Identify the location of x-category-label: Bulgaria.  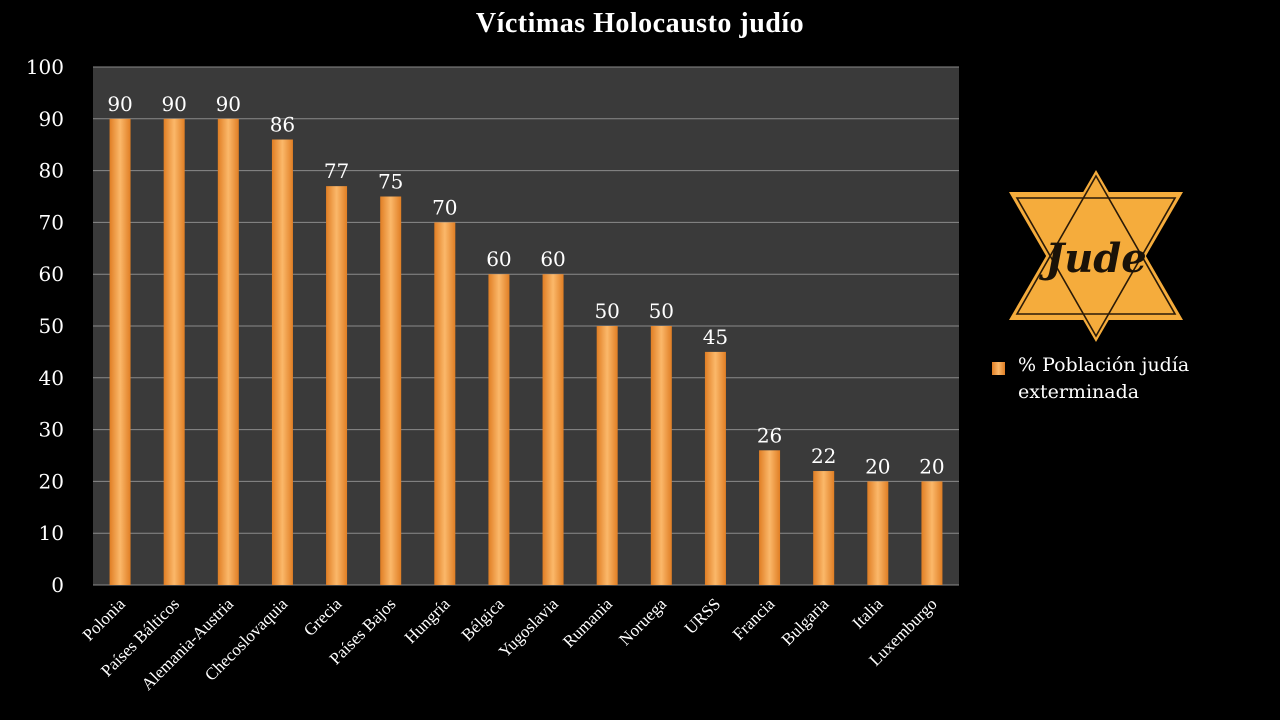
(805, 621).